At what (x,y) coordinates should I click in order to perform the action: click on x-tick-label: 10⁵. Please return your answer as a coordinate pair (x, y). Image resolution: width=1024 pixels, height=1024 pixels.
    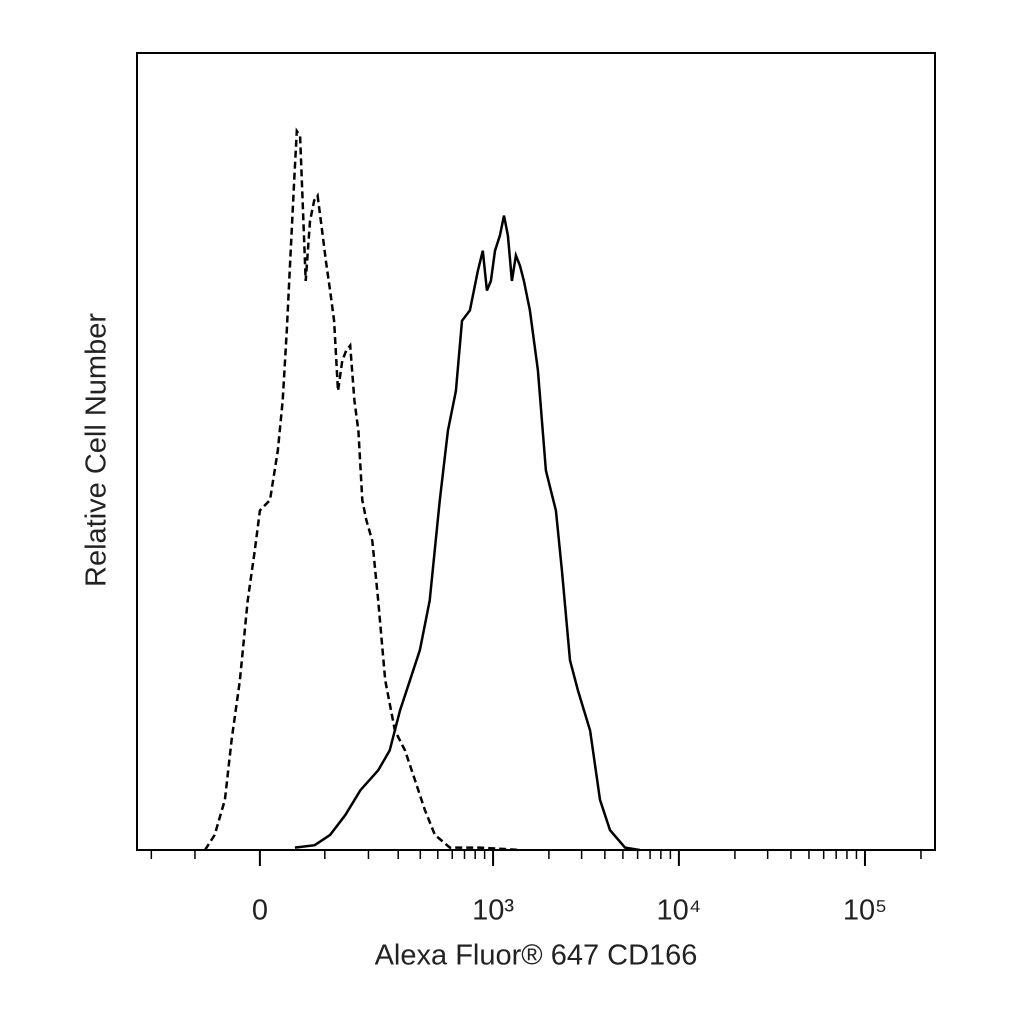
    Looking at the image, I should click on (865, 911).